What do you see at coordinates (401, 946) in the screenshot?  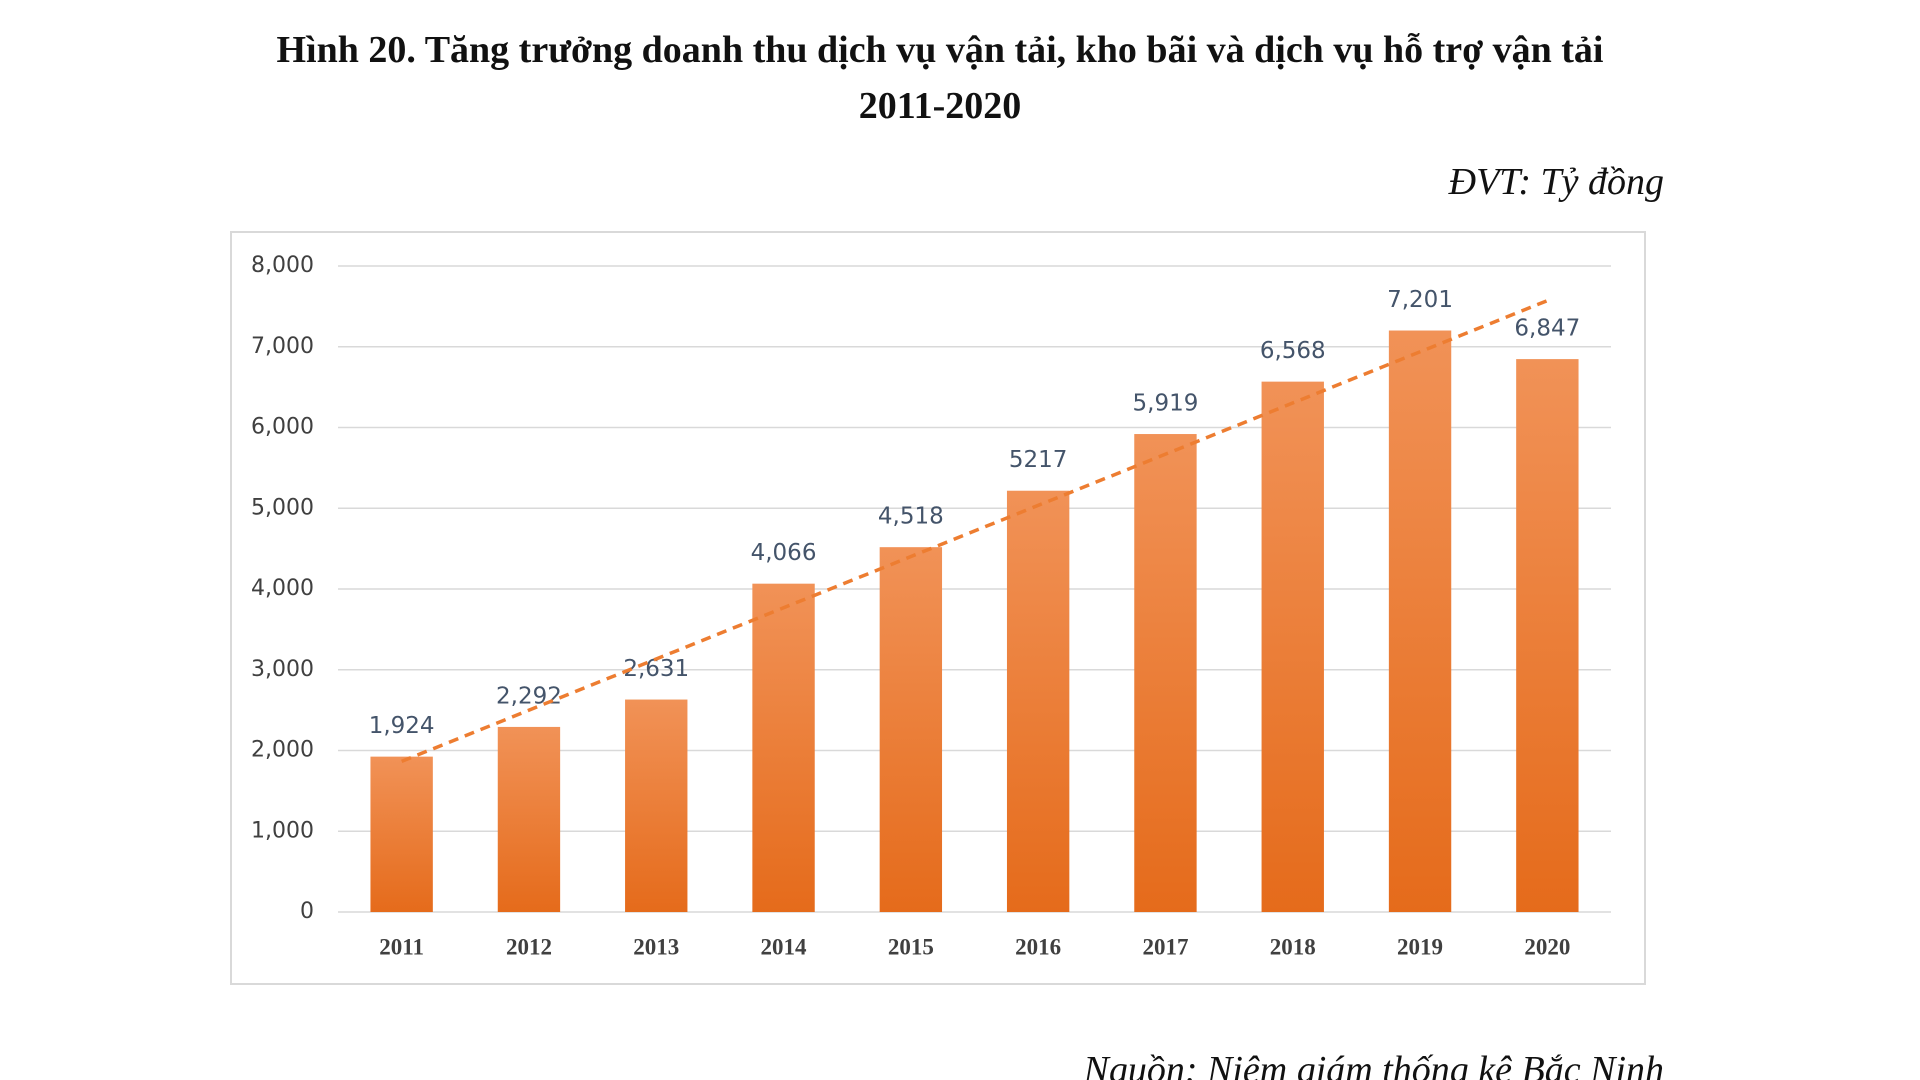 I see `x-tick-label: 2011` at bounding box center [401, 946].